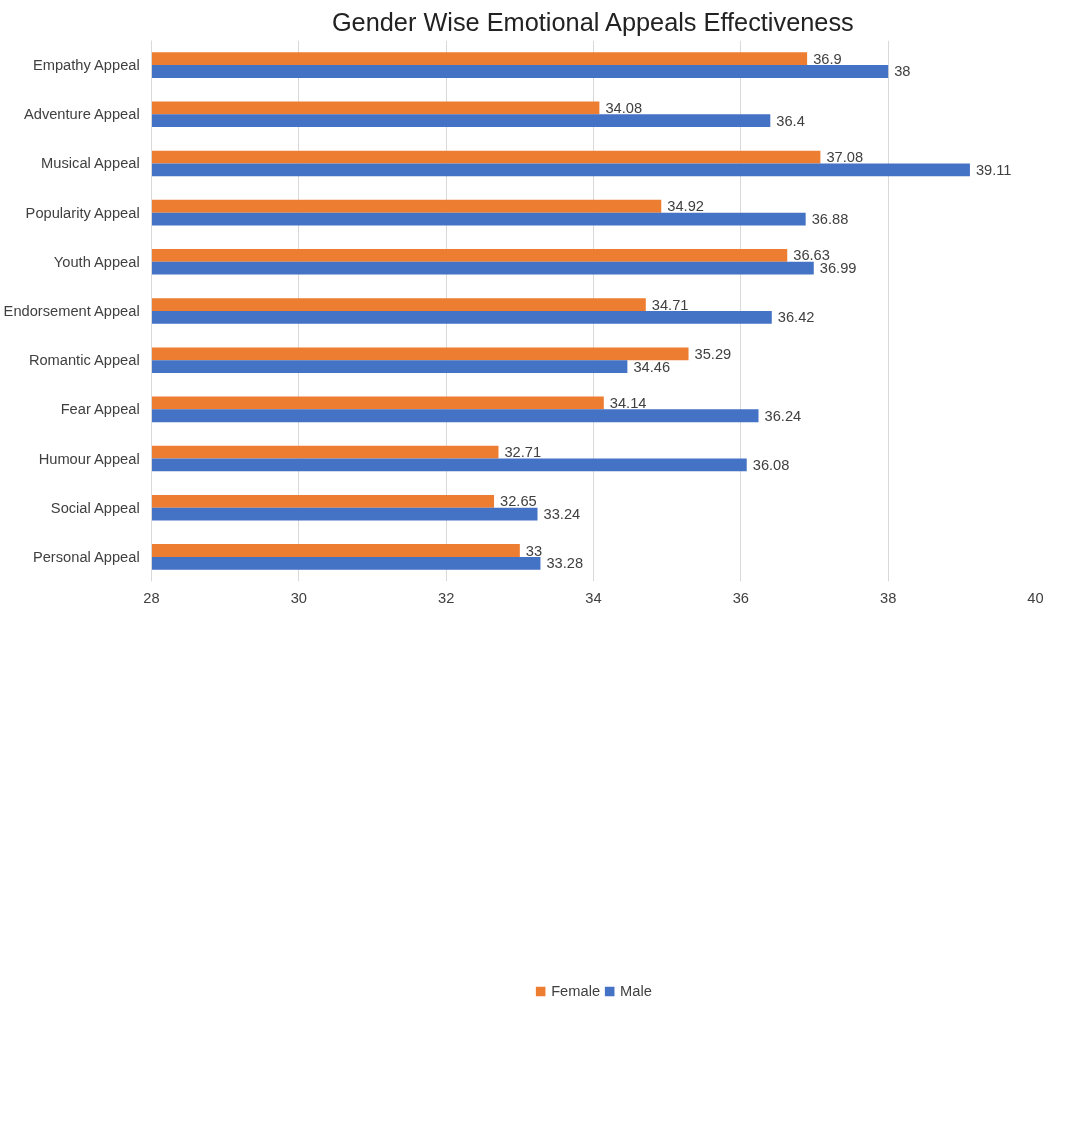 The image size is (1079, 1130). I want to click on x-tick-label: 30, so click(298, 597).